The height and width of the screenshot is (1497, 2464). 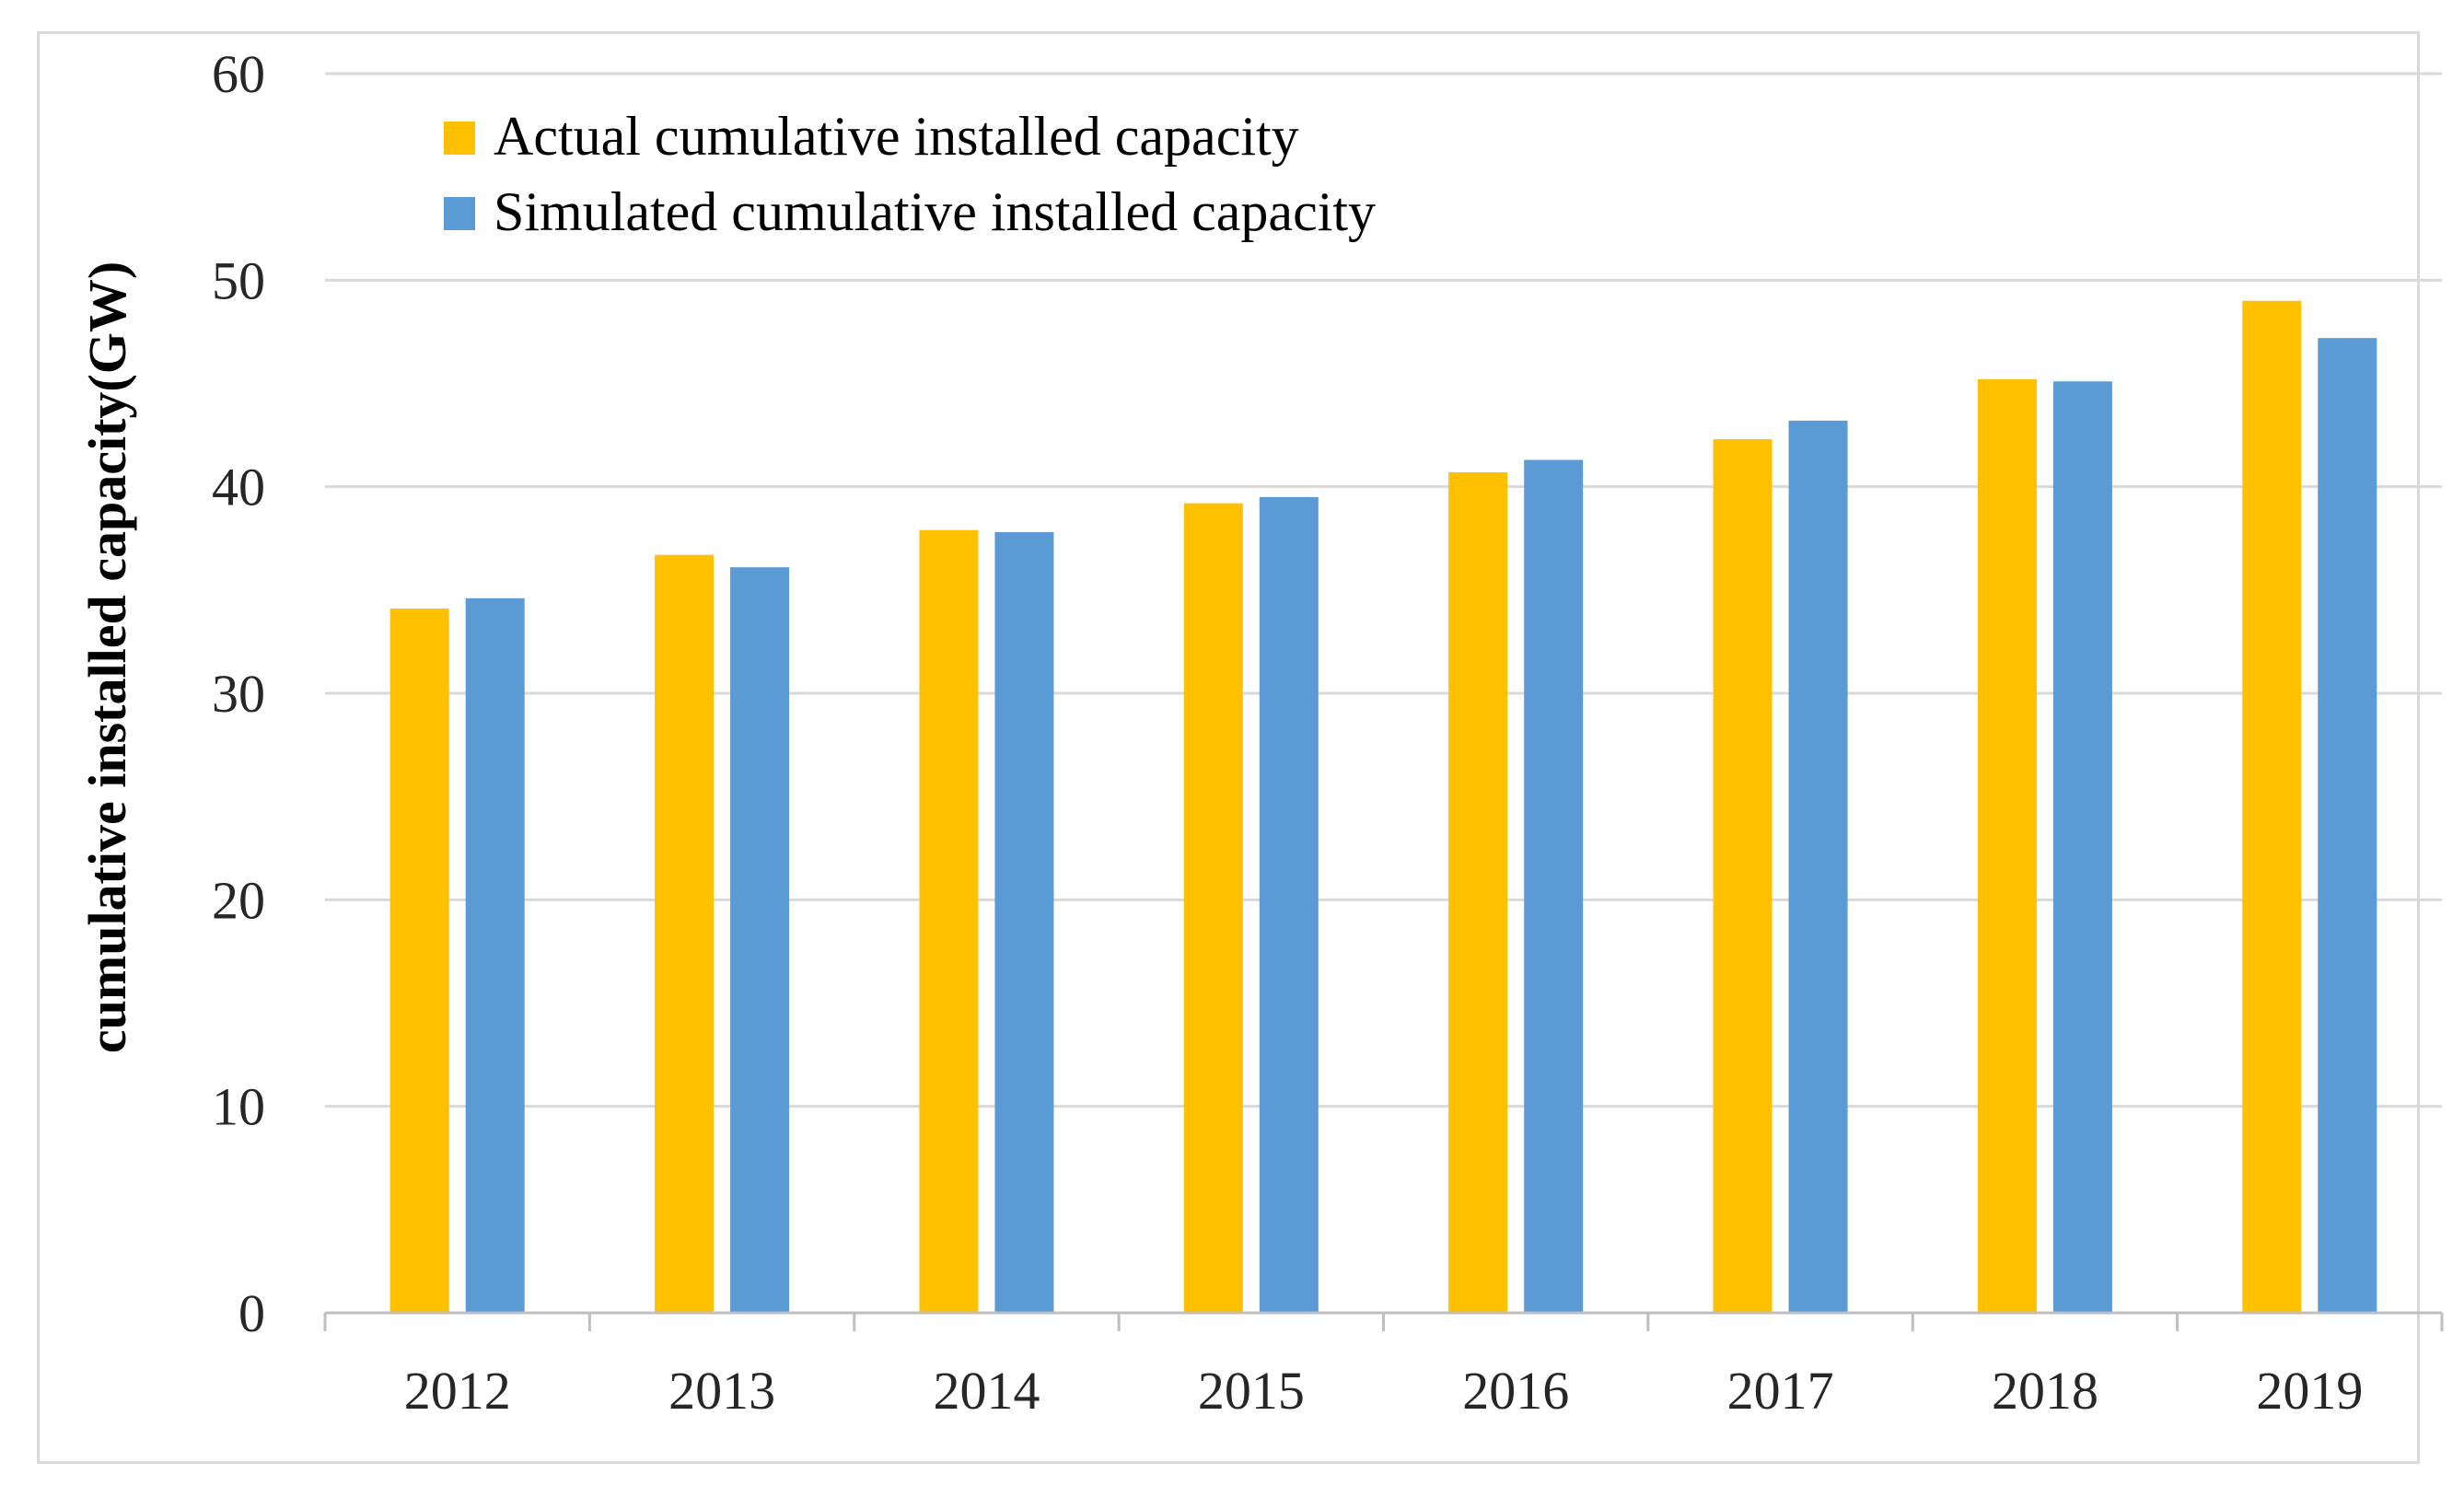 What do you see at coordinates (107, 657) in the screenshot?
I see `y-axis-title: cumulative installed capacity(GW)` at bounding box center [107, 657].